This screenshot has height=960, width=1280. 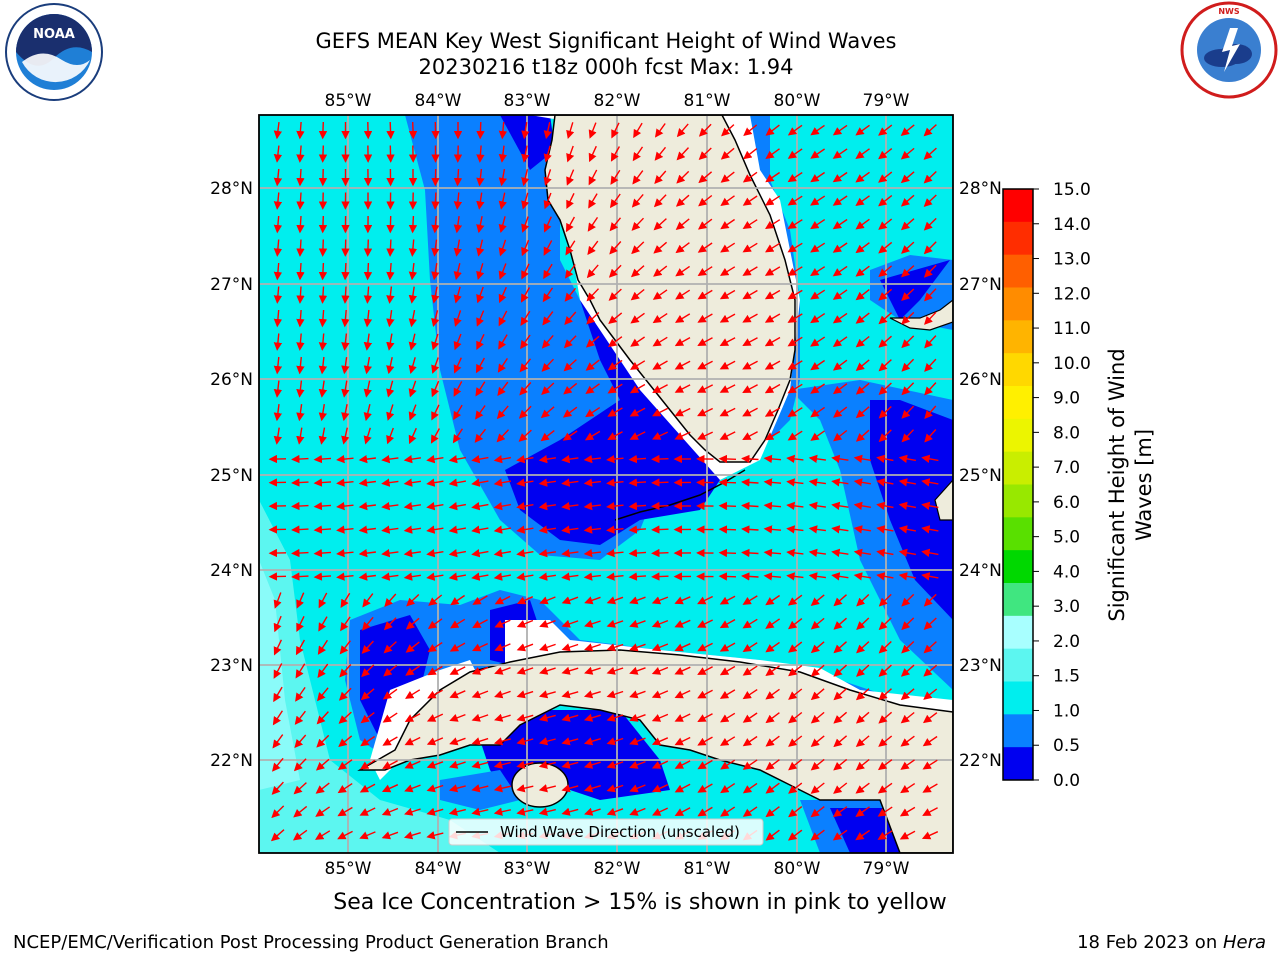 What do you see at coordinates (438, 101) in the screenshot?
I see `lon-label-top: 84°W` at bounding box center [438, 101].